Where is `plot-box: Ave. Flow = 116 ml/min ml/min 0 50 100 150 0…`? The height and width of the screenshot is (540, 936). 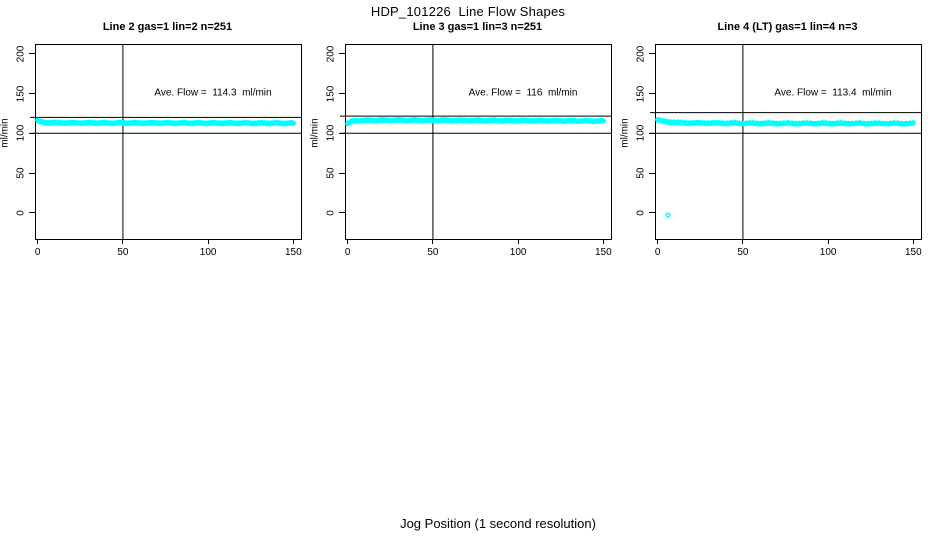 plot-box: Ave. Flow = 116 ml/min ml/min 0 50 100 150 0… is located at coordinates (461, 151).